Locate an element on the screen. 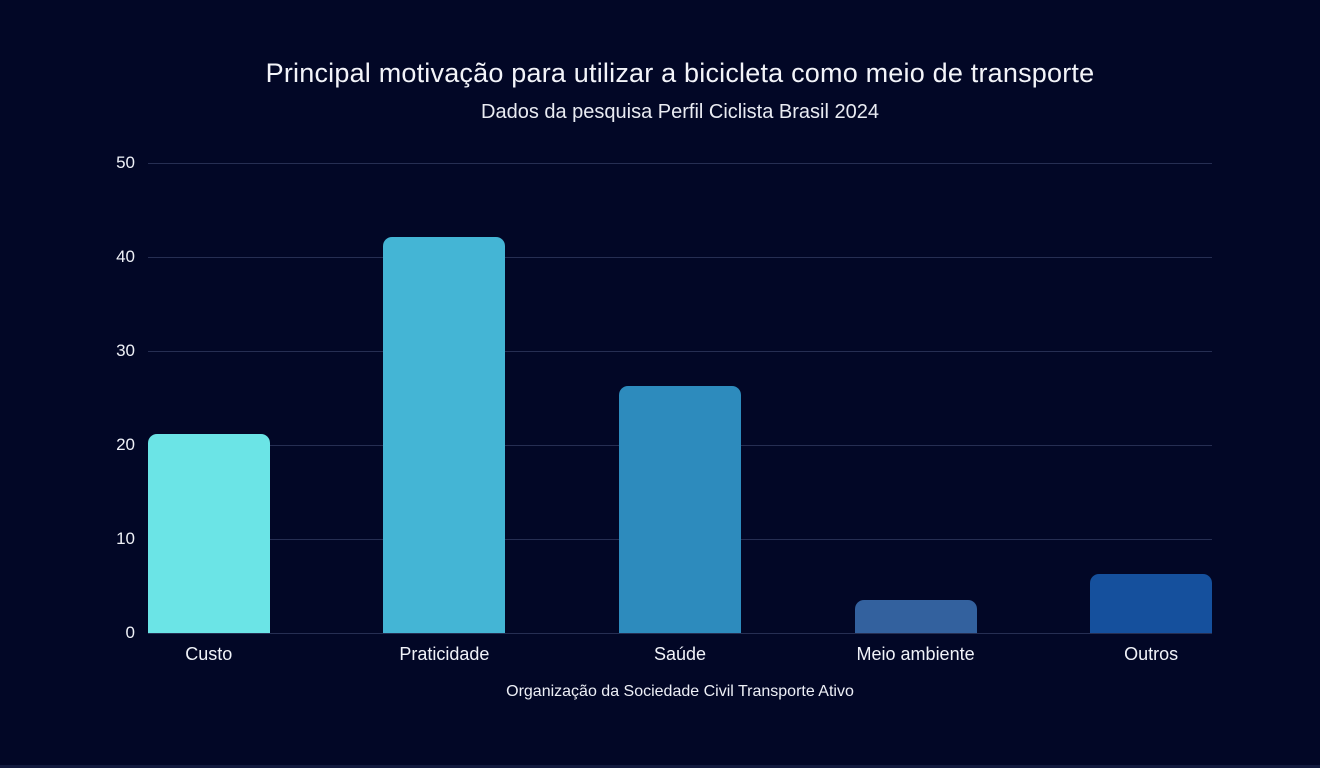  band-saude is located at coordinates (680, 398).